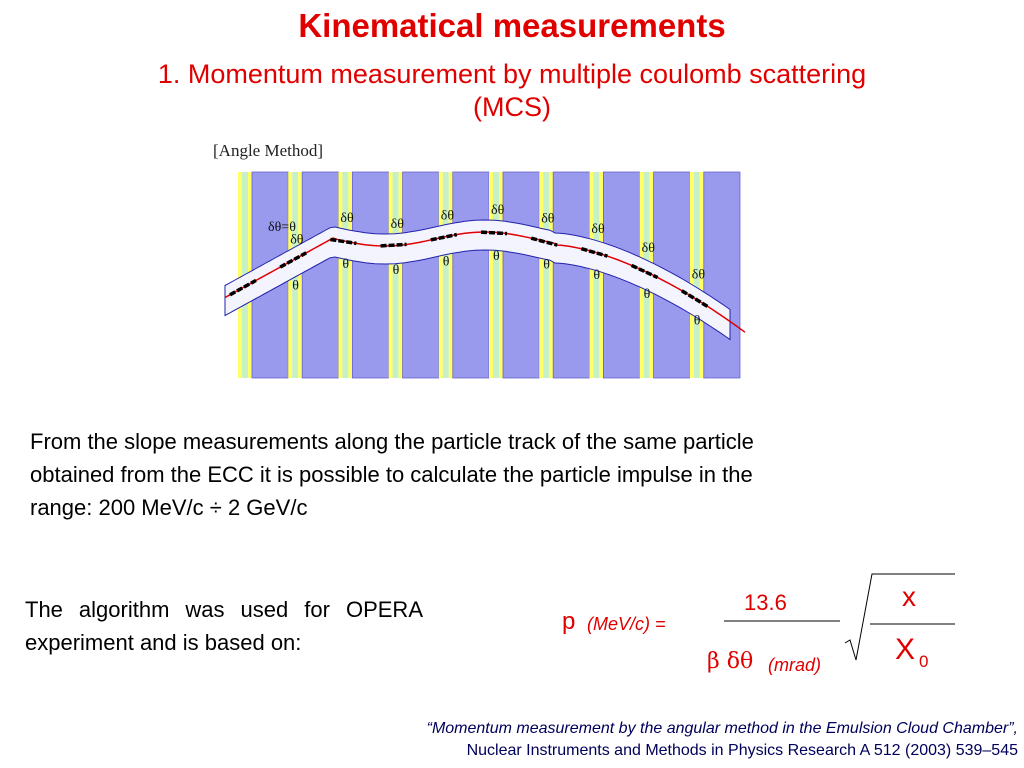 The width and height of the screenshot is (1024, 768). I want to click on slide-title: Kinematical measurements, so click(512, 25).